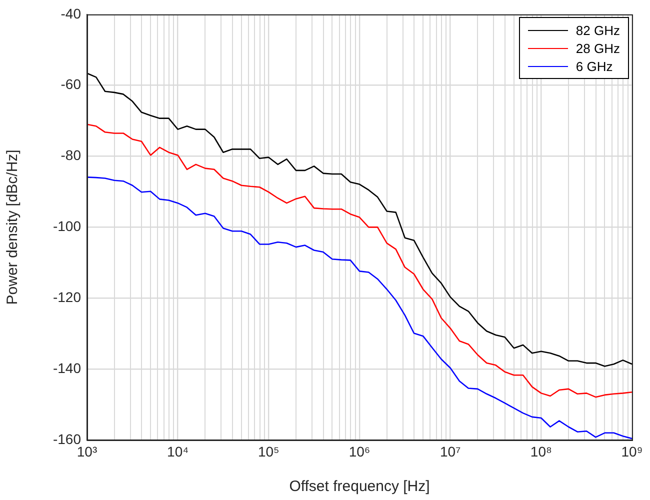 The image size is (650, 500). Describe the element at coordinates (71, 84) in the screenshot. I see `y-tick-label: -60` at that location.